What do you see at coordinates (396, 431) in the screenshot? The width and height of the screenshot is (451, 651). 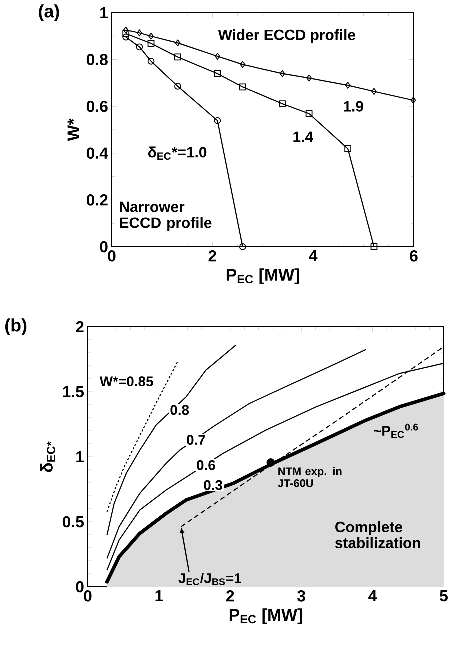 I see `annotation: ~P$_{EC}$0.6` at bounding box center [396, 431].